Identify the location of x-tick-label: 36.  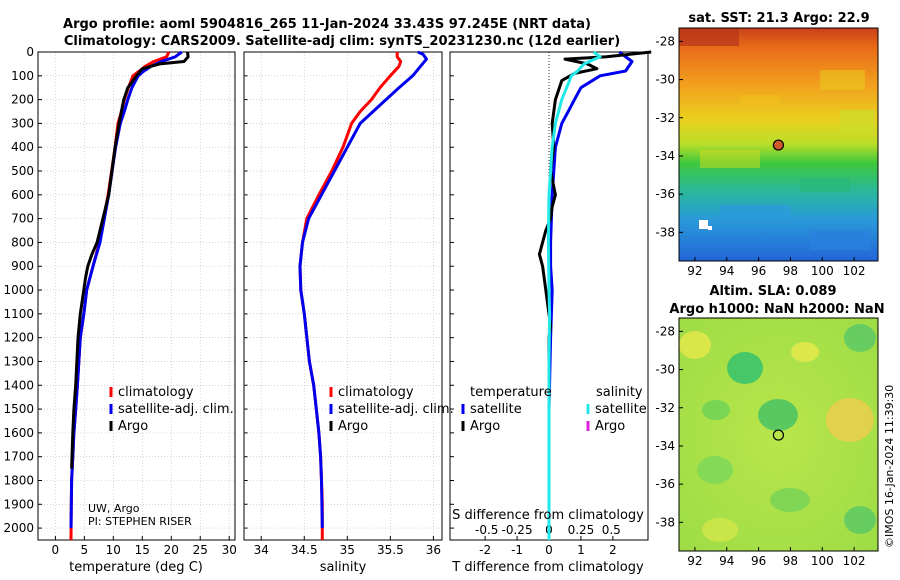
(433, 550).